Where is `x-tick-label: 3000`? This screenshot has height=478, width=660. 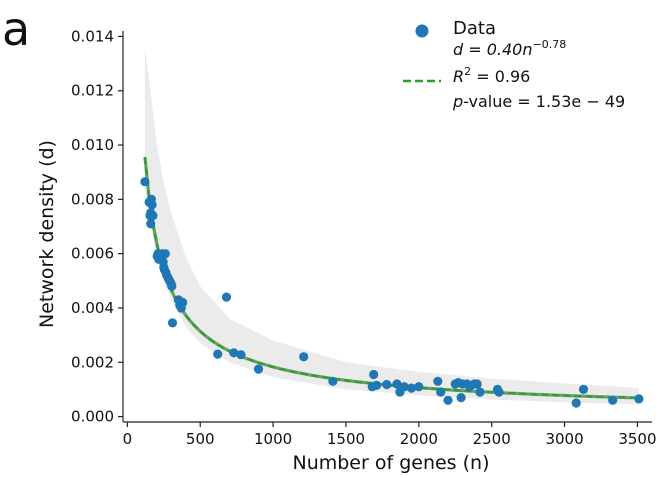
x-tick-label: 3000 is located at coordinates (564, 439).